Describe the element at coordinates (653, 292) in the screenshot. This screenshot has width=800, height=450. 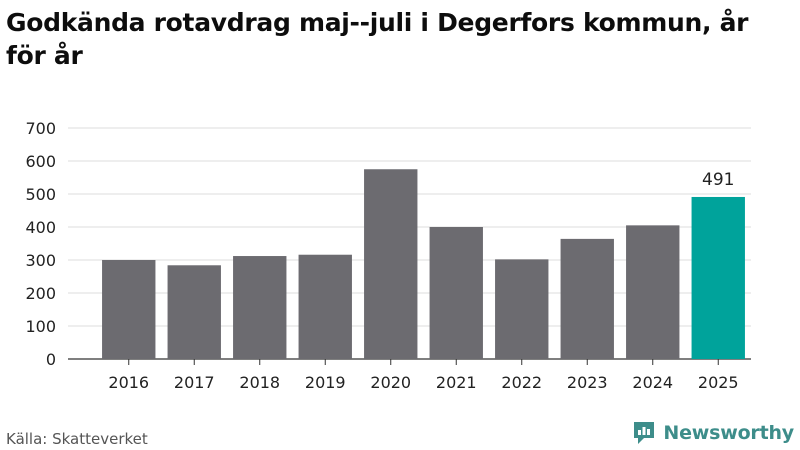
I see `bar-2024` at that location.